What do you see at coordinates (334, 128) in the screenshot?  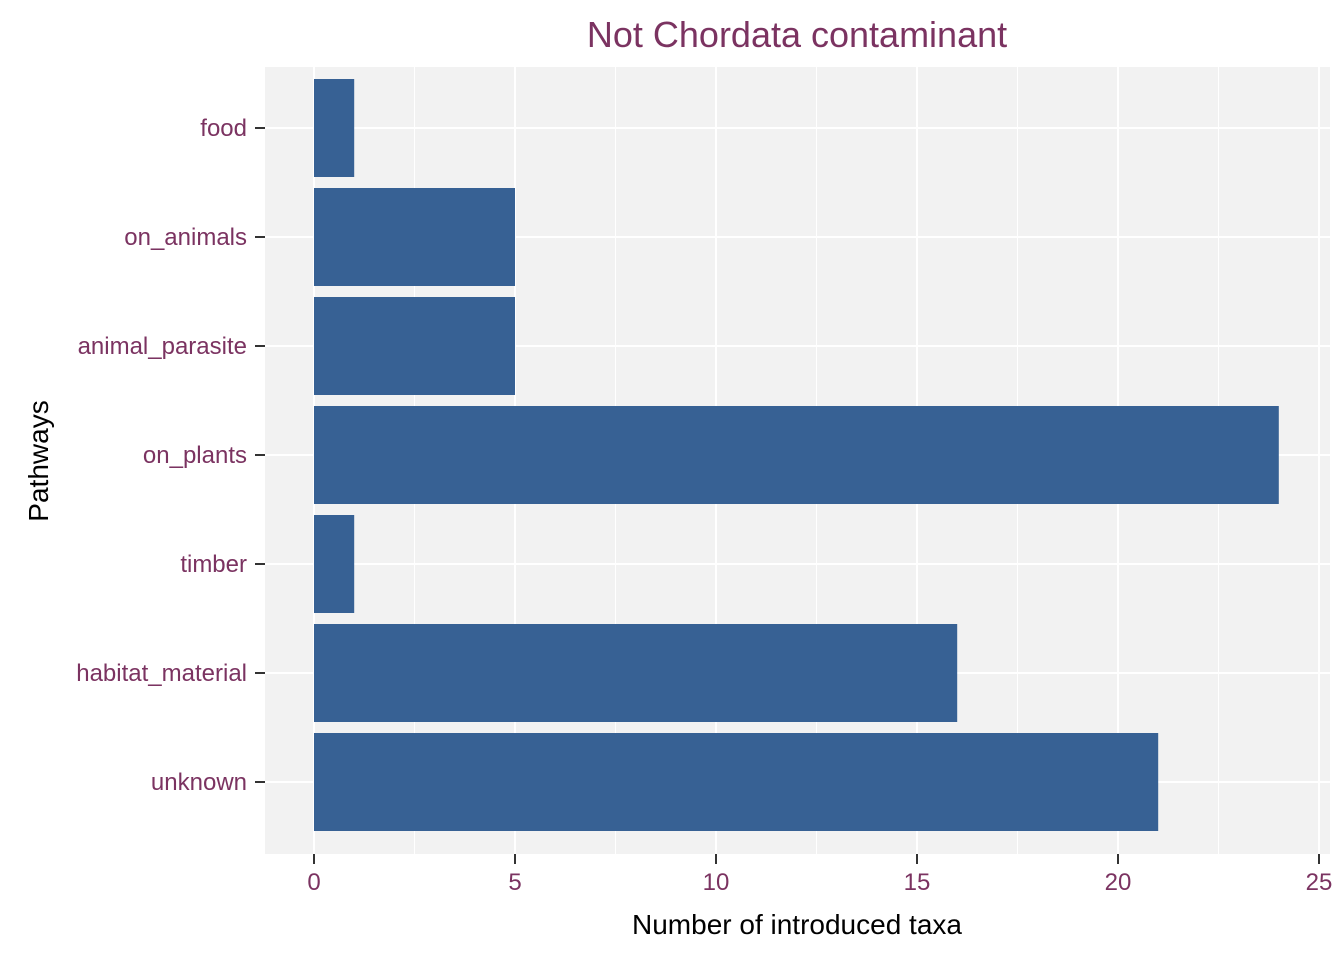 I see `bar-food` at bounding box center [334, 128].